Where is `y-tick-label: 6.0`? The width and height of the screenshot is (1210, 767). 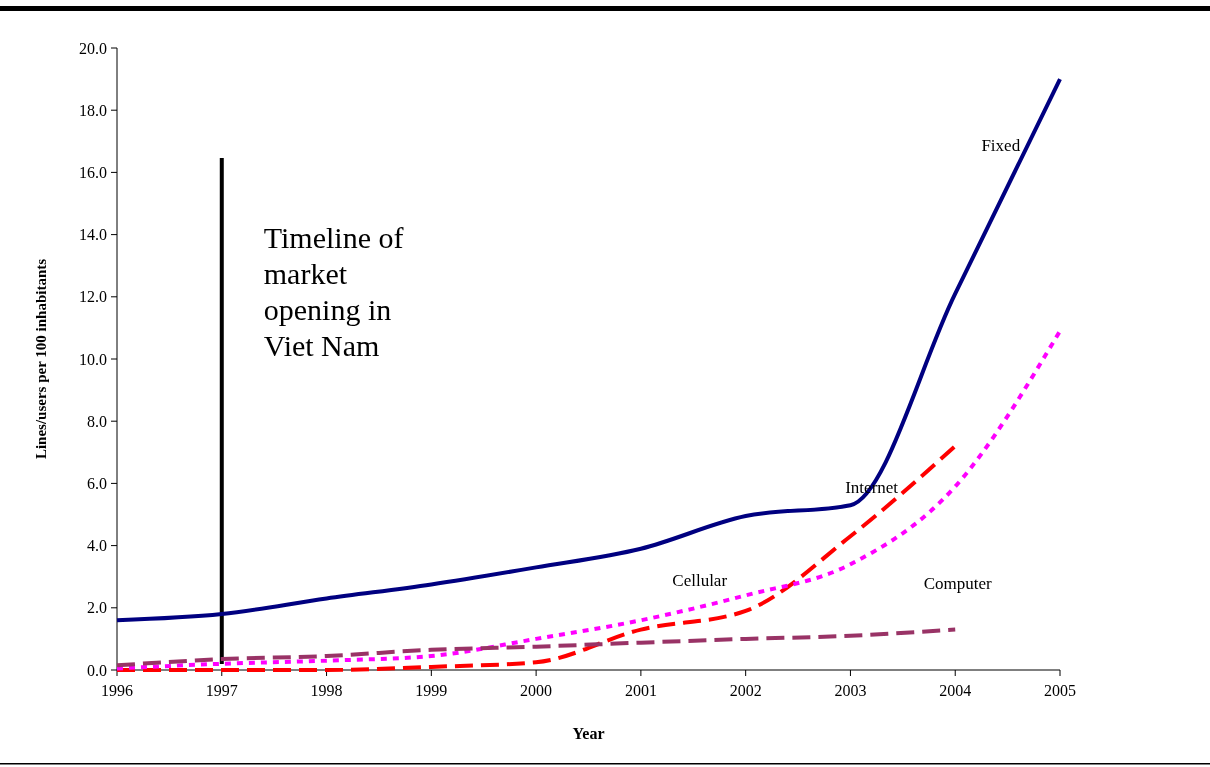
y-tick-label: 6.0 is located at coordinates (97, 483).